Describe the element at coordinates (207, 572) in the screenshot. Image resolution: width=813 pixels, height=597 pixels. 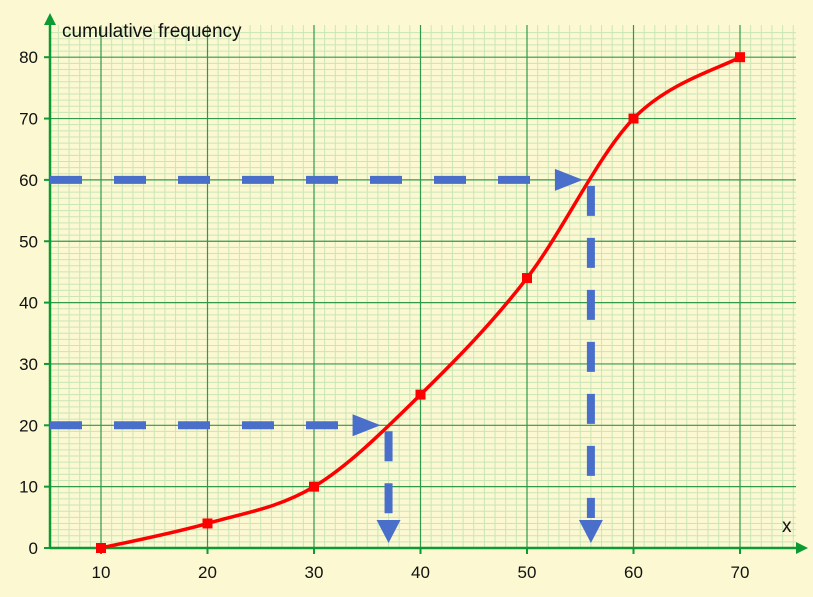
I see `x-tick-label: 20` at that location.